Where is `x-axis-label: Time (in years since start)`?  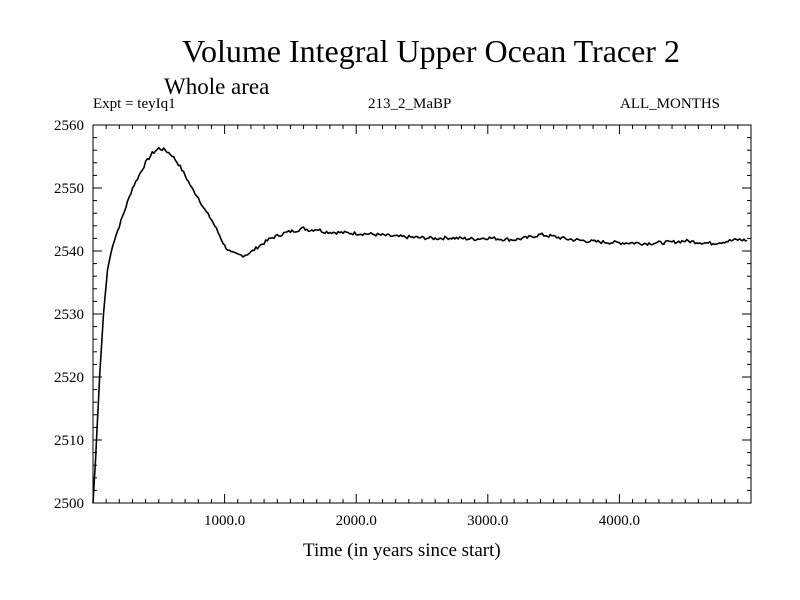 x-axis-label: Time (in years since start) is located at coordinates (402, 550).